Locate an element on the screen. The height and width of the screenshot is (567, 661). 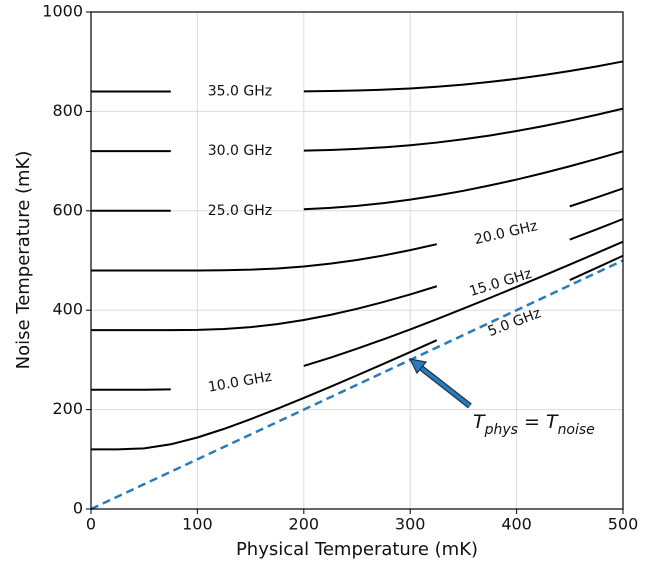
y-tick-label: 0 is located at coordinates (78, 508).